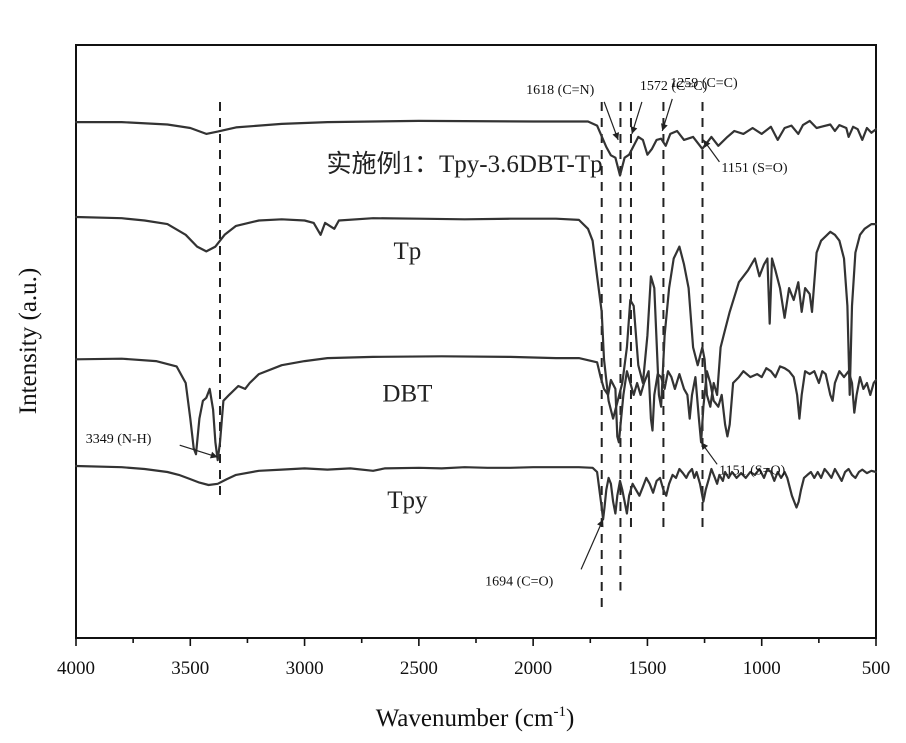  I want to click on x-axis-title-suffix: ), so click(570, 718).